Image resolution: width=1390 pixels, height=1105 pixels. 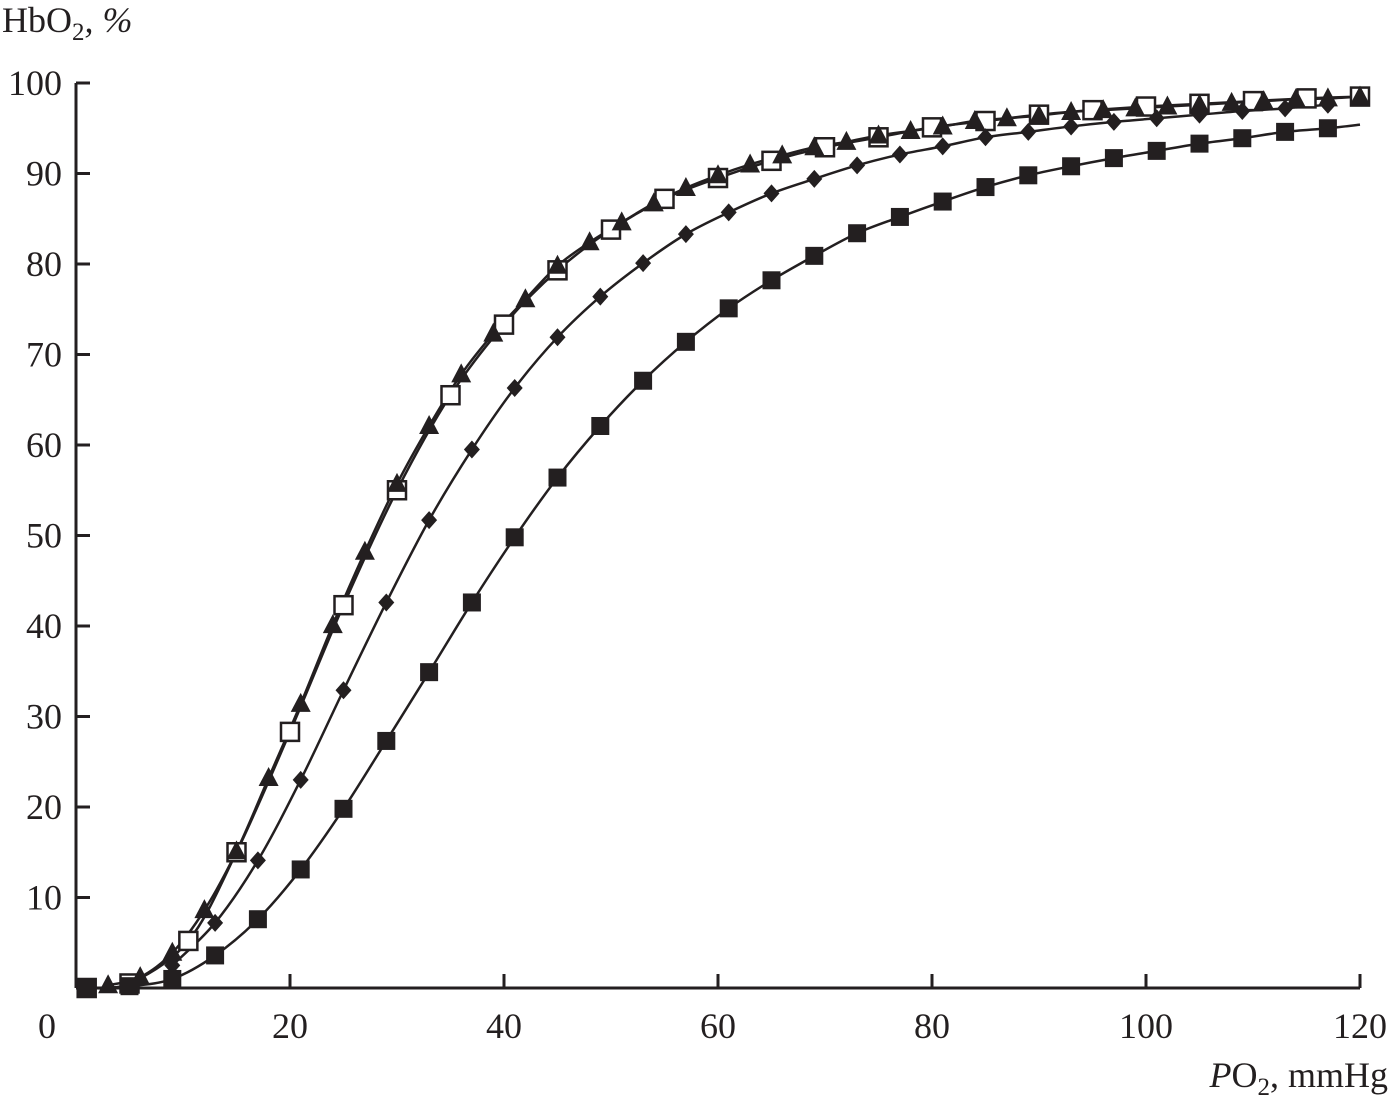 What do you see at coordinates (1146, 1026) in the screenshot?
I see `x-tick-label: 100` at bounding box center [1146, 1026].